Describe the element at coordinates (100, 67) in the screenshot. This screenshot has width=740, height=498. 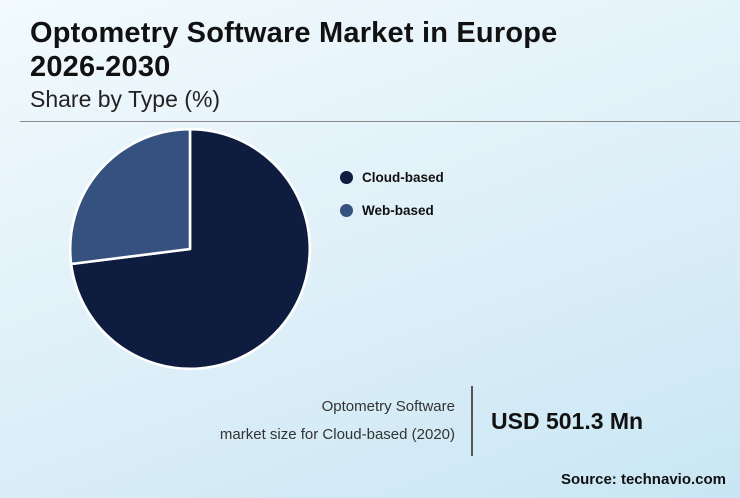
I see `page-title-line2: 2026-2030` at that location.